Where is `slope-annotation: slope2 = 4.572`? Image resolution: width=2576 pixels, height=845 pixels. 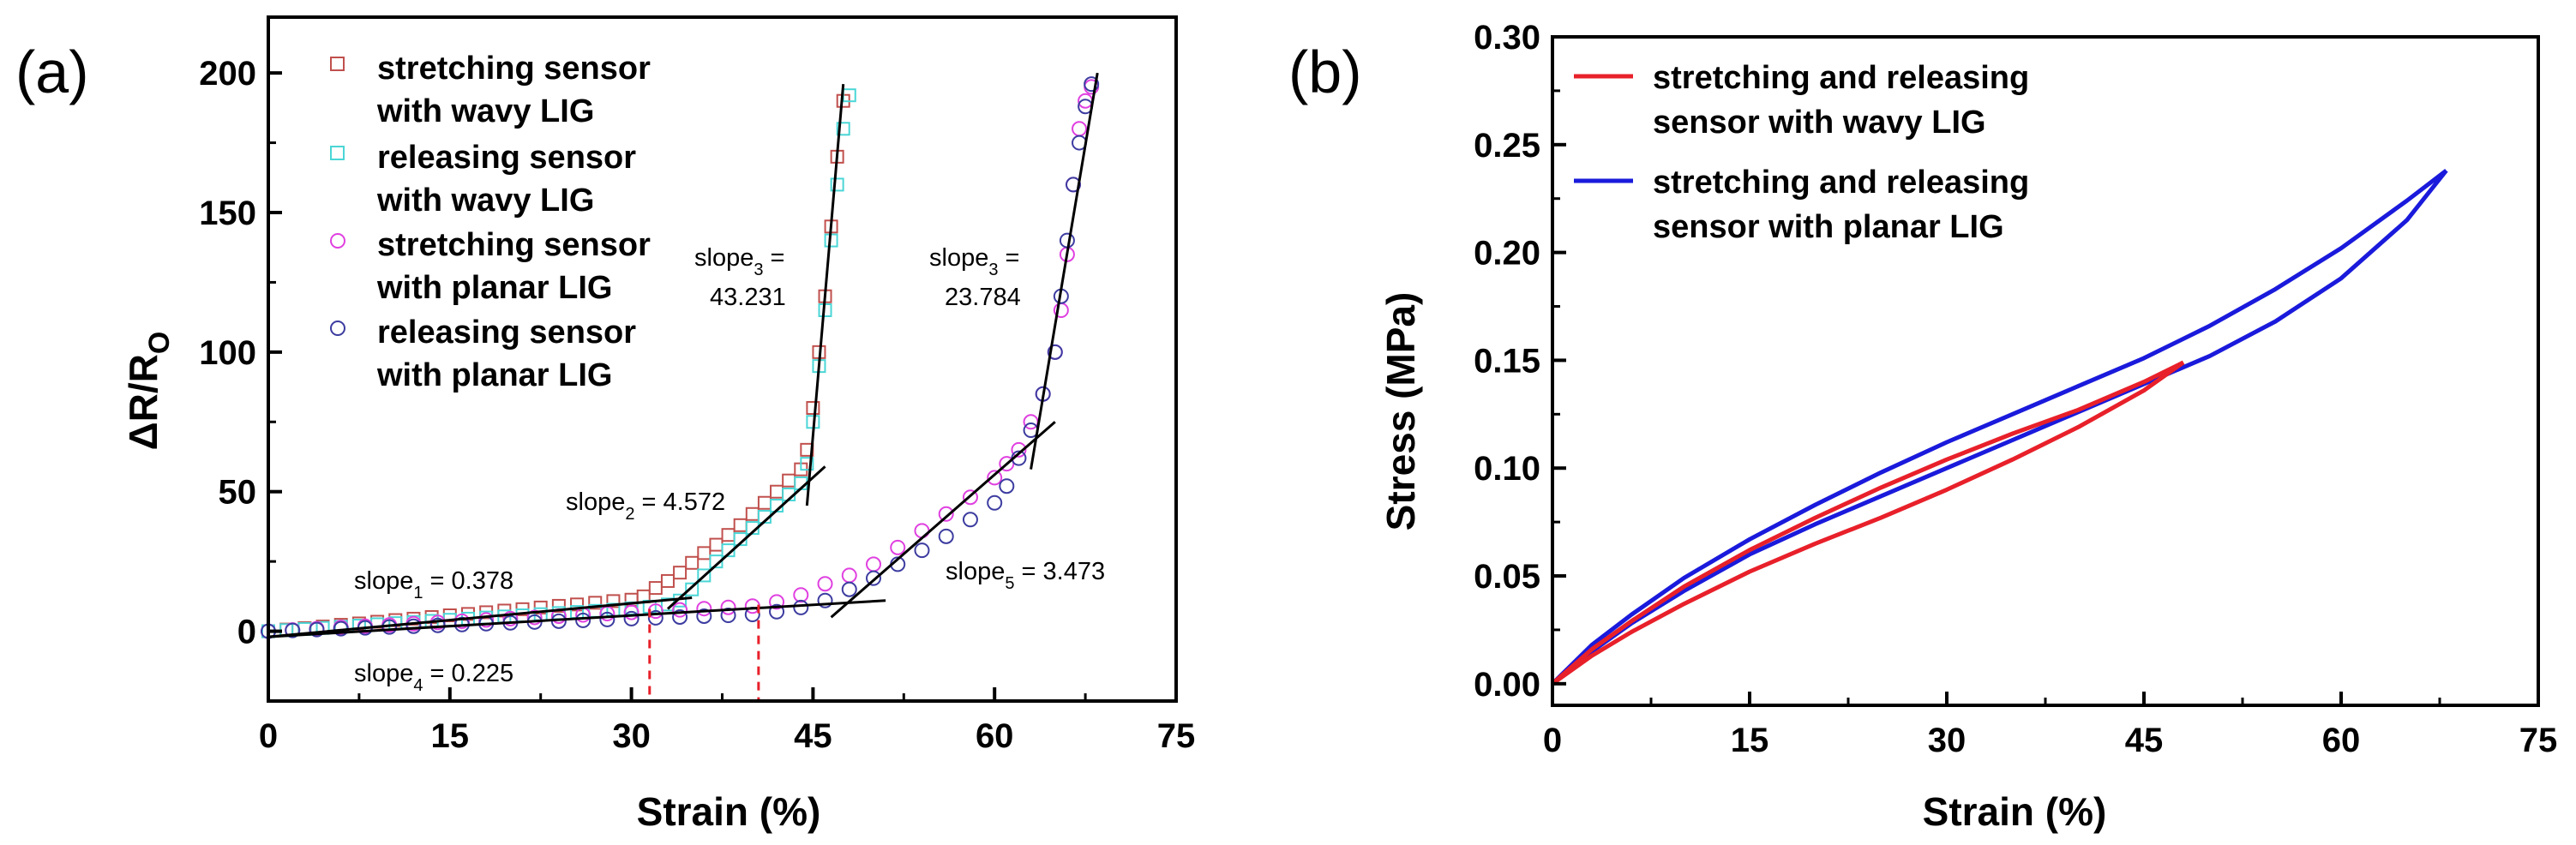 slope-annotation: slope2 = 4.572 is located at coordinates (645, 506).